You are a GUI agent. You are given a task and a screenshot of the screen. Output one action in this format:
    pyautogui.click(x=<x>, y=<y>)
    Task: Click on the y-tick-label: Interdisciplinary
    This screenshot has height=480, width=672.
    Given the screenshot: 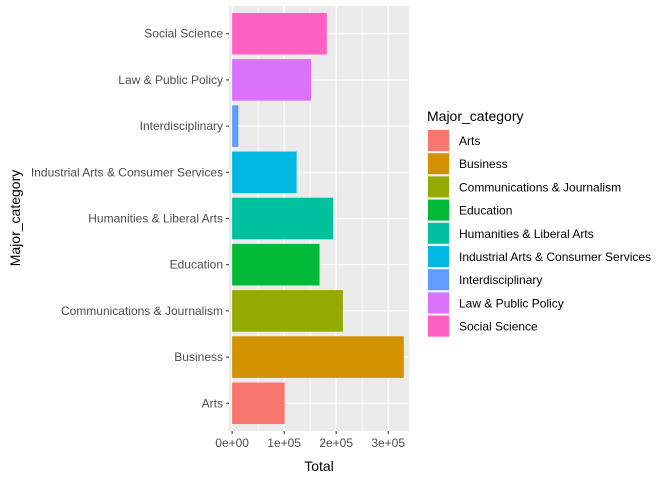 What is the action you would take?
    pyautogui.click(x=181, y=126)
    